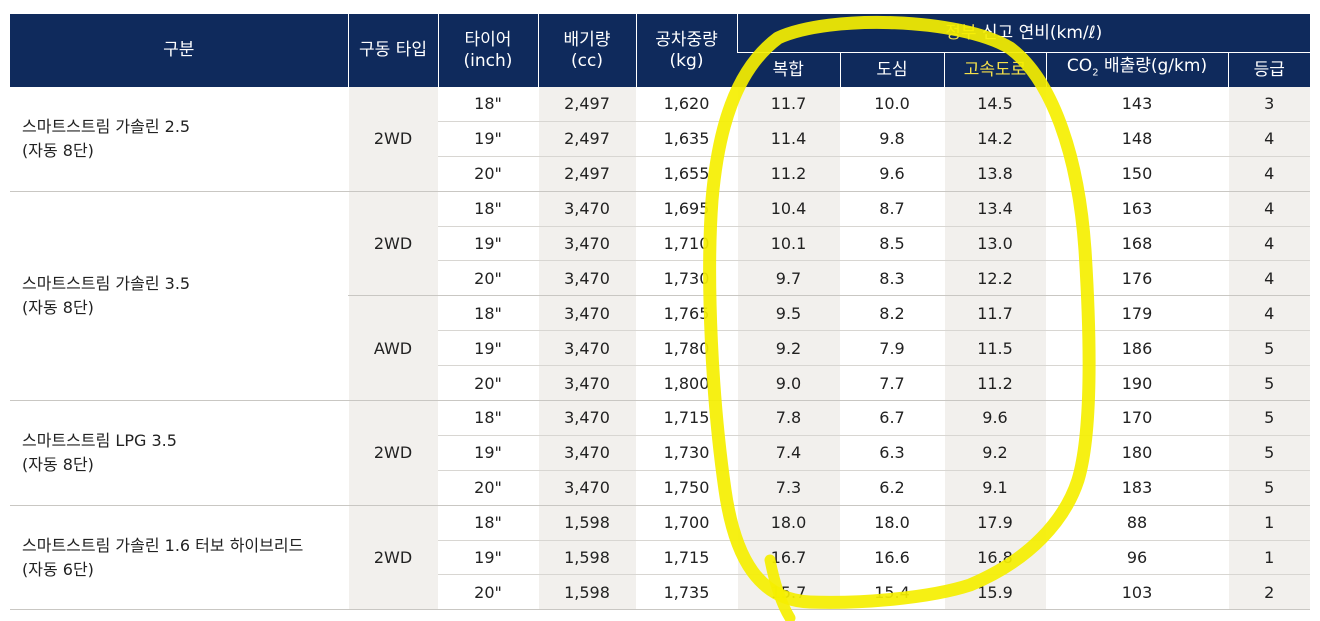 The image size is (1320, 621). What do you see at coordinates (686, 313) in the screenshot?
I see `weight-cell: 1,765` at bounding box center [686, 313].